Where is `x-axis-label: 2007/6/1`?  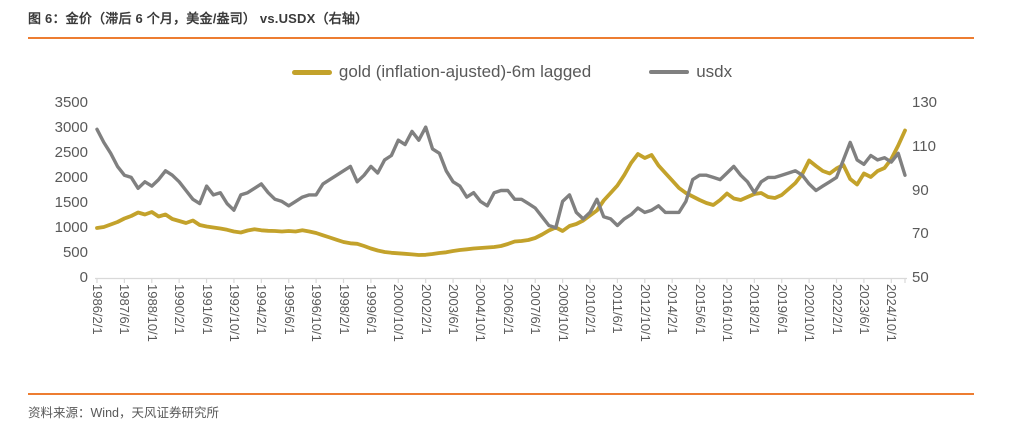
x-axis-label: 2007/6/1 is located at coordinates (536, 309).